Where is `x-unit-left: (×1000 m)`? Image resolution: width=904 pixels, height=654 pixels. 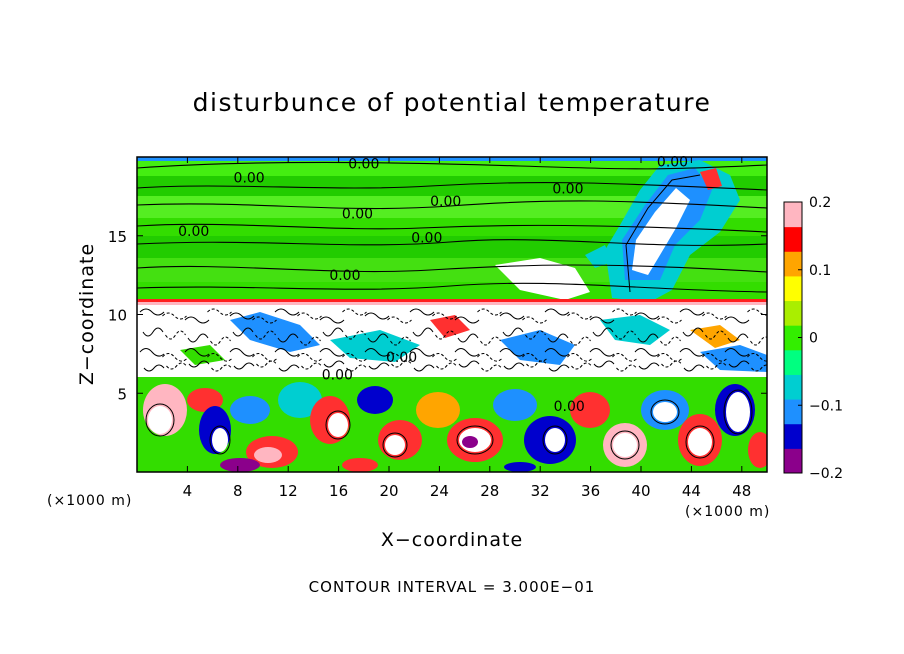 x-unit-left: (×1000 m) is located at coordinates (89, 501).